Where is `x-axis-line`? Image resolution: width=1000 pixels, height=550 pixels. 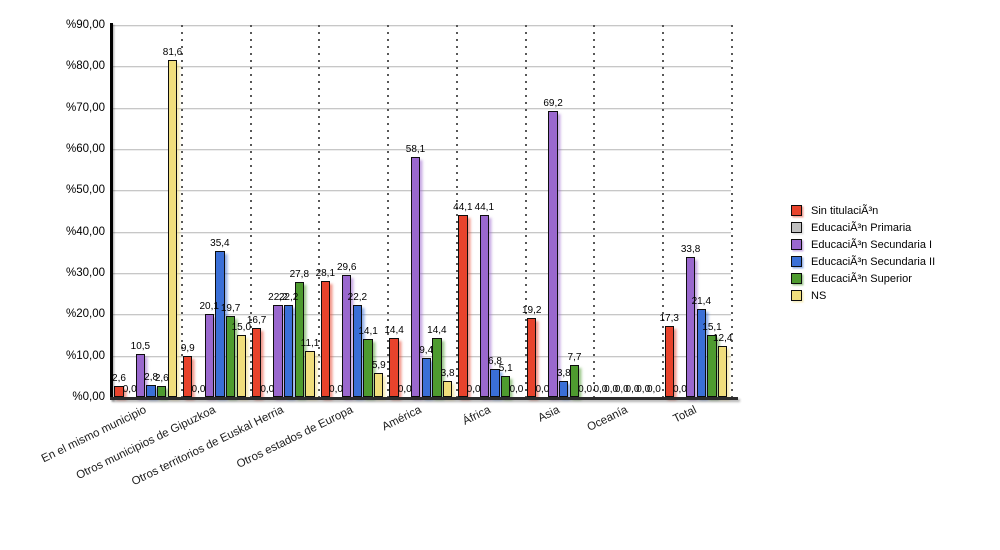
x-axis-line is located at coordinates (423, 398).